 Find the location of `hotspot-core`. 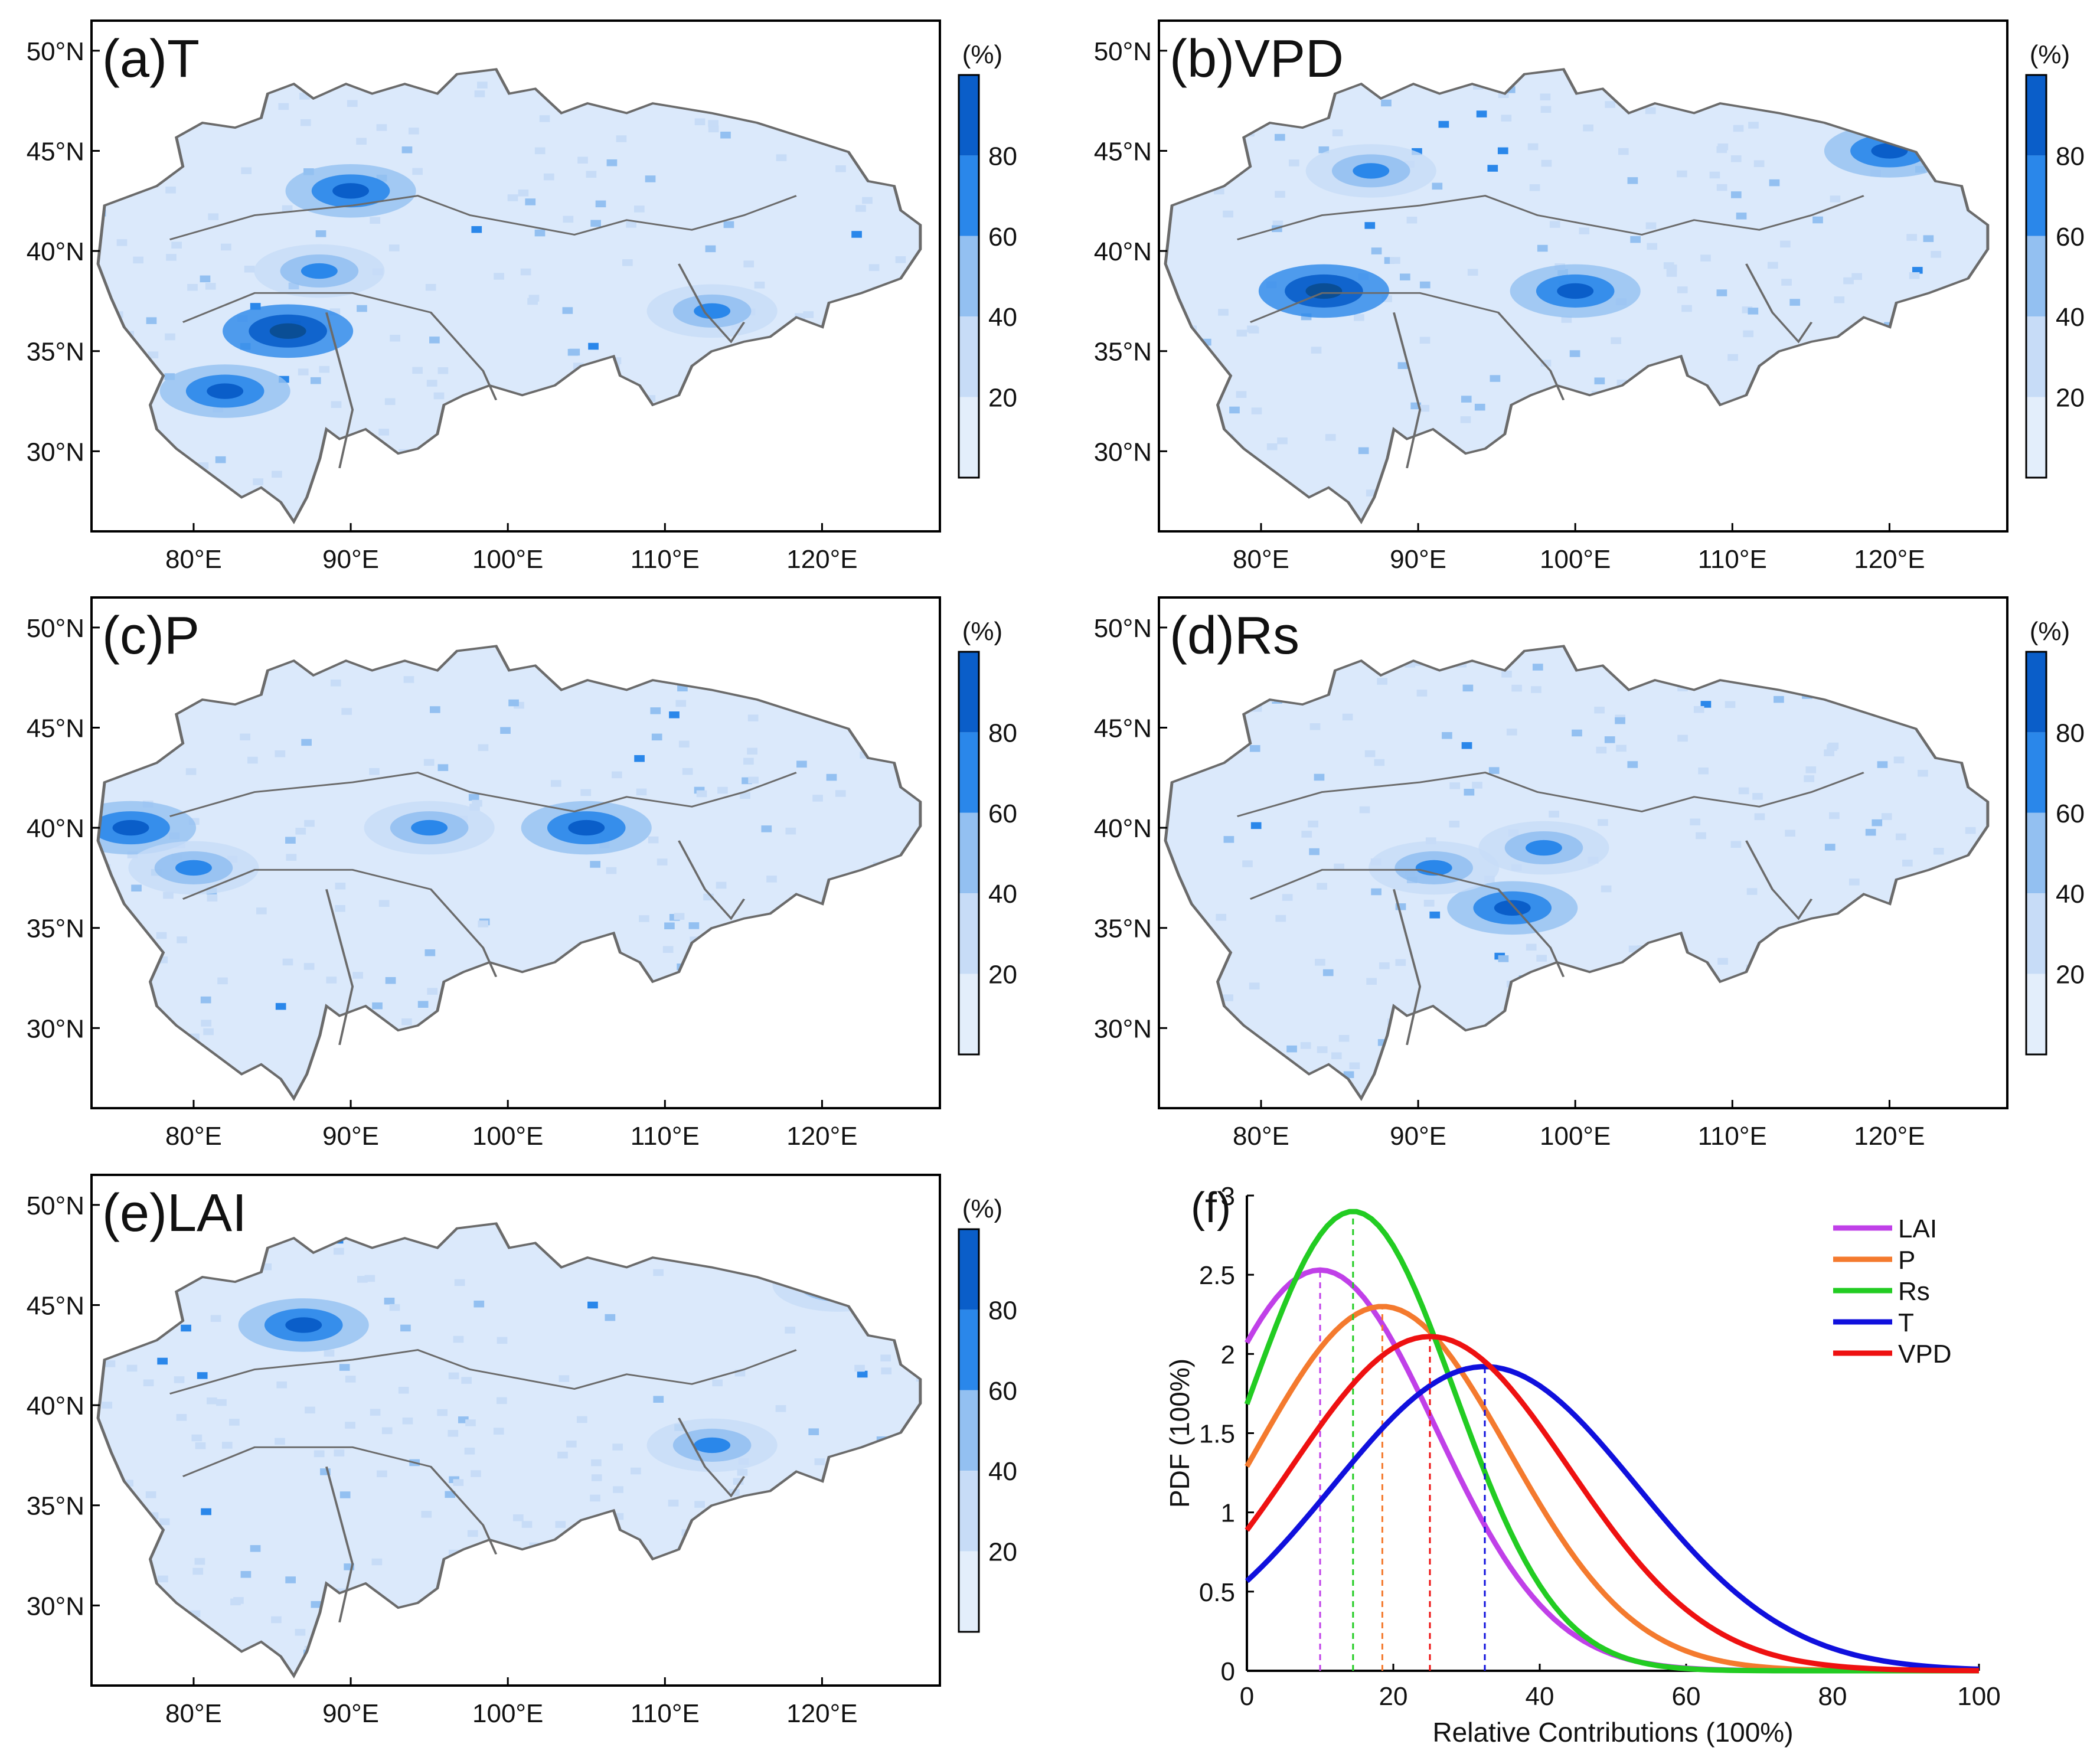

hotspot-core is located at coordinates (1858, 50).